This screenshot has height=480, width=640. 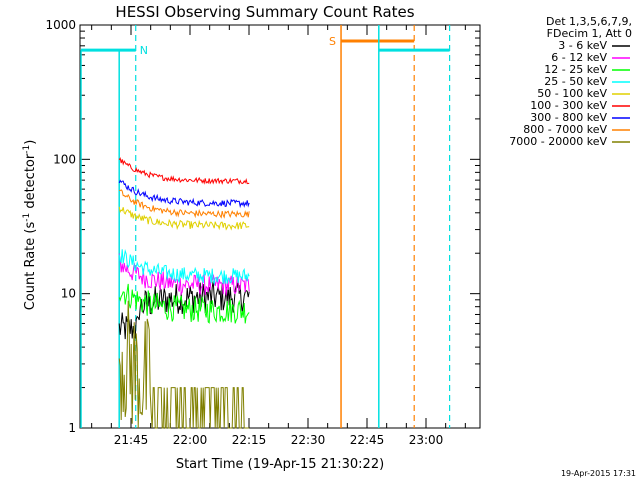 I want to click on x-tick-label: 23:00, so click(x=426, y=440).